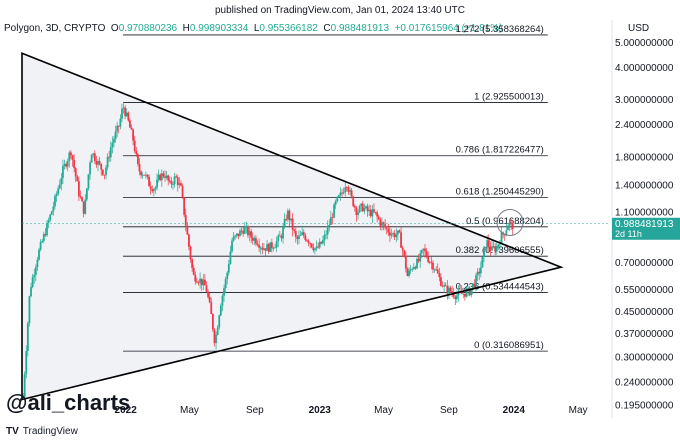  What do you see at coordinates (644, 224) in the screenshot?
I see `current-price-label: 0.988481913` at bounding box center [644, 224].